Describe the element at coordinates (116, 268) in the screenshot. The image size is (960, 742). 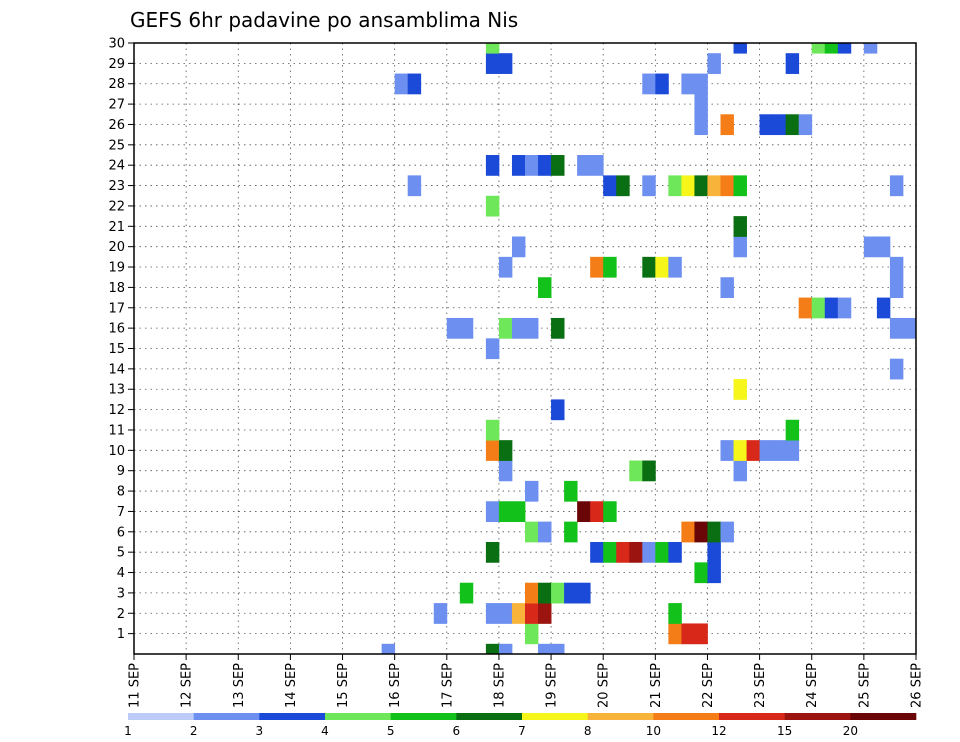
I see `y-tick-label: 19` at that location.